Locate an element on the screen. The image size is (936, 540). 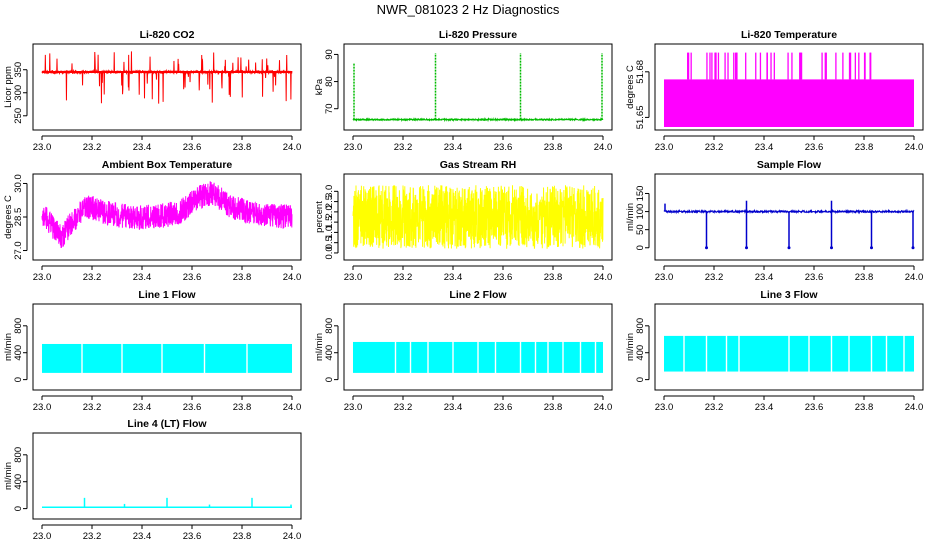
panel-title: Line 3 Flow is located at coordinates (789, 295).